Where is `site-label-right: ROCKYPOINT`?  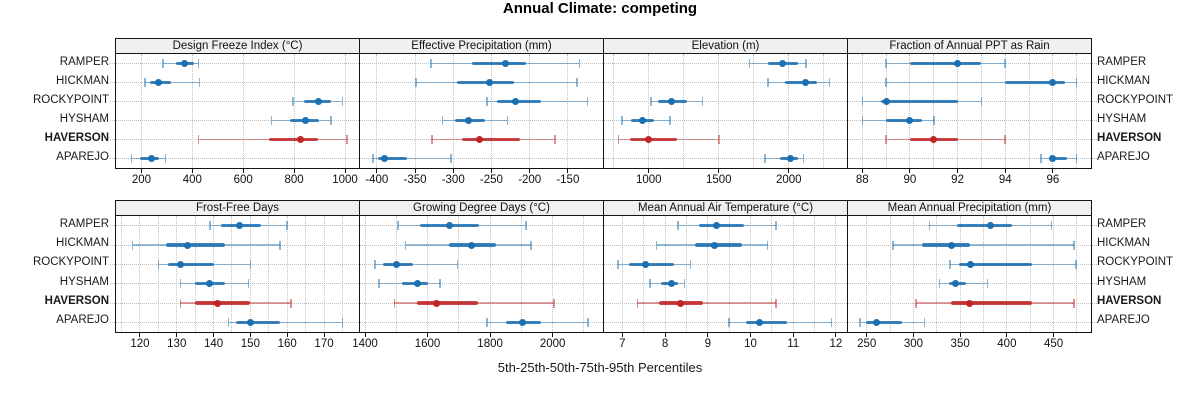
site-label-right: ROCKYPOINT is located at coordinates (1135, 262).